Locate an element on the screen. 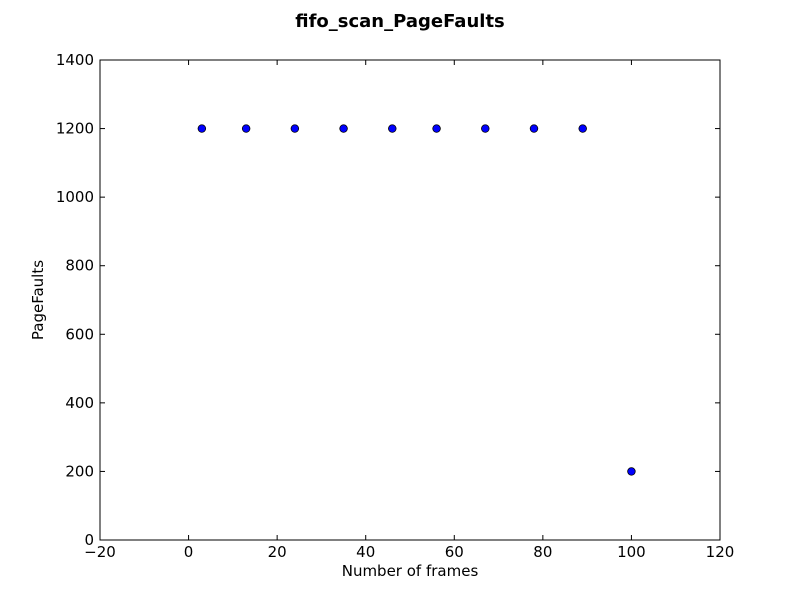 The width and height of the screenshot is (800, 600). x-tick-label: 20 is located at coordinates (277, 552).